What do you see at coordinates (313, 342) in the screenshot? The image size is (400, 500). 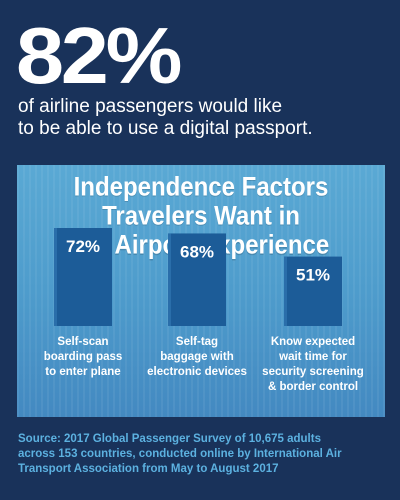 I see `category-label-3-line-1: Know expected` at bounding box center [313, 342].